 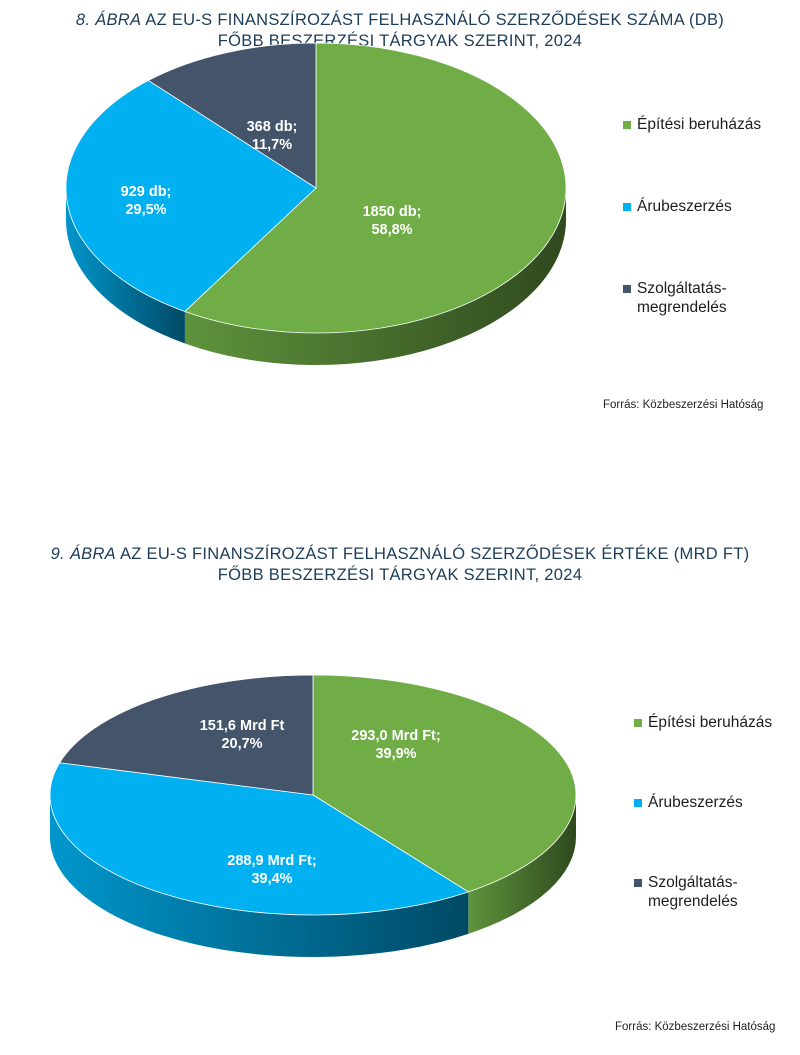 I want to click on data-label-arubeszerzes: 29,5%, so click(x=145, y=210).